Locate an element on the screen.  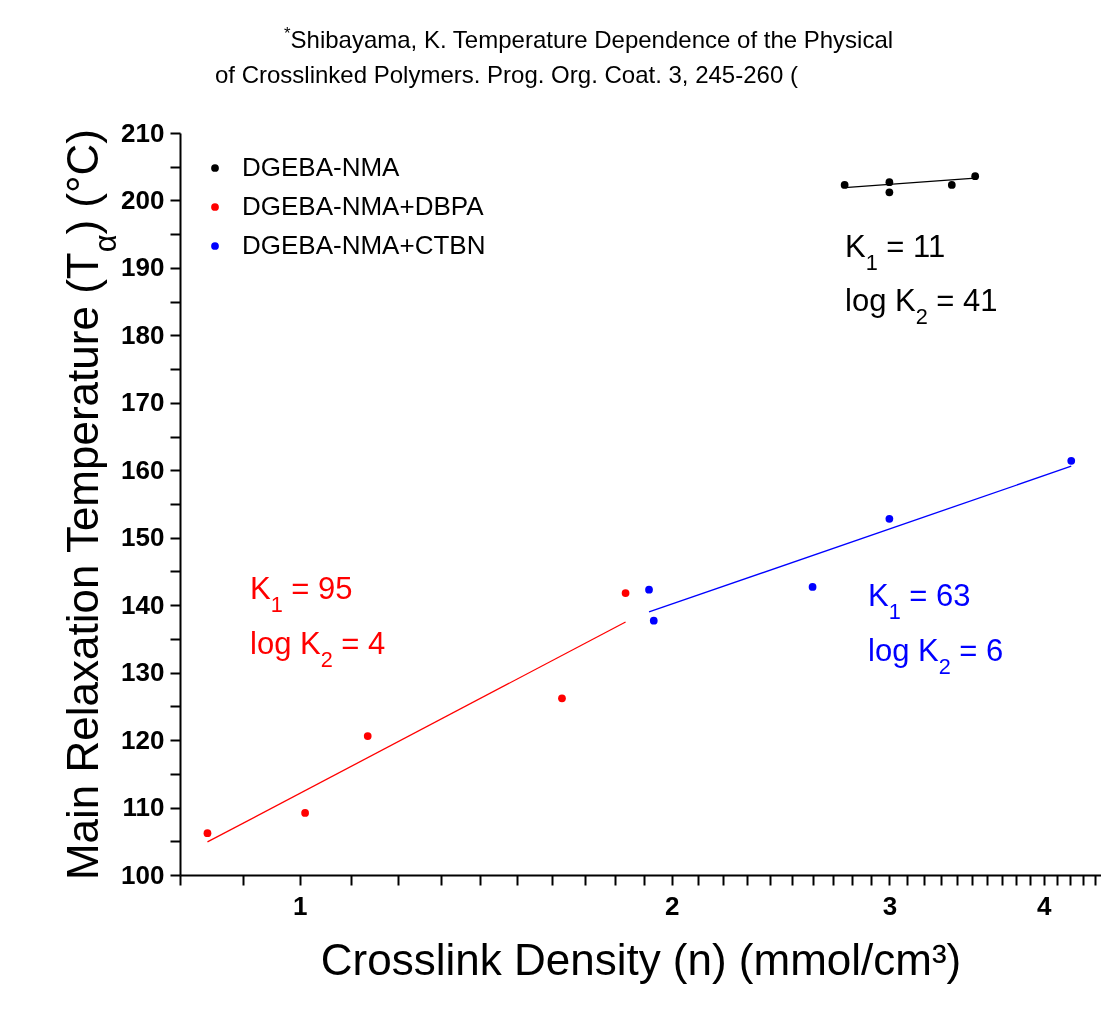
y-tick-label: 140 is located at coordinates (143, 604).